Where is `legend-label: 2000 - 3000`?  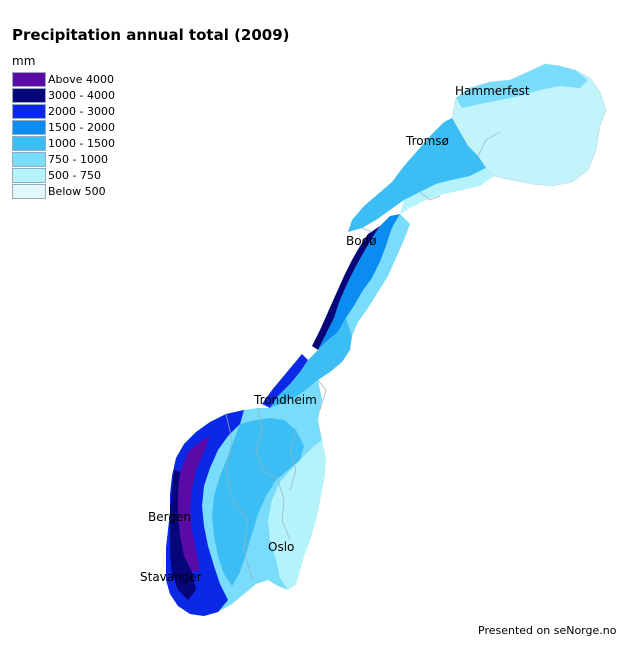
legend-label: 2000 - 3000 is located at coordinates (81, 112).